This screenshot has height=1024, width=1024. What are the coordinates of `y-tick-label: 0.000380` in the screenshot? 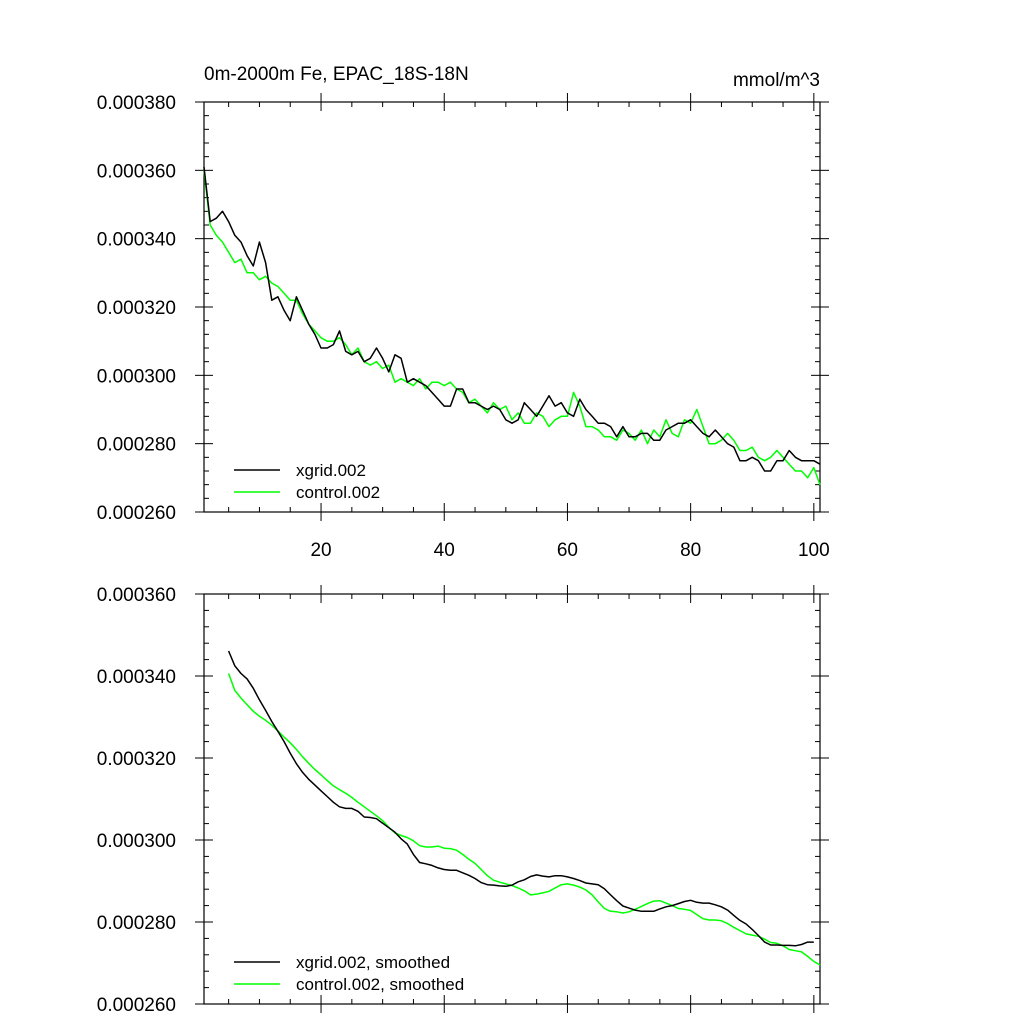 It's located at (136, 103).